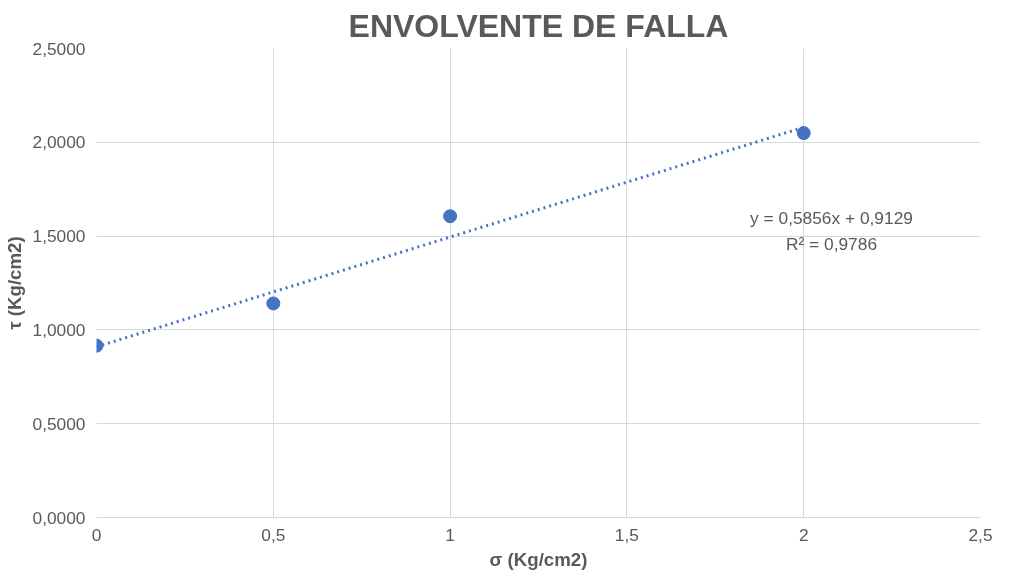  I want to click on y-tick-label: 0,5000, so click(59, 423).